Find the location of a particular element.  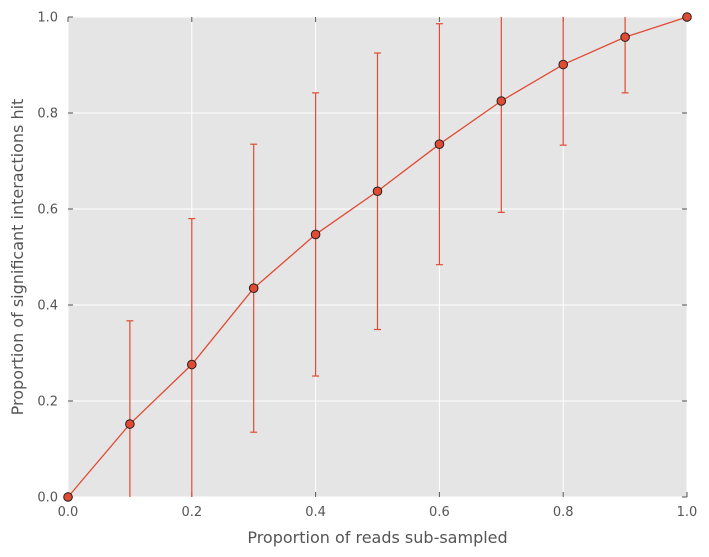

y-tick-label: 0.8 is located at coordinates (47, 114).